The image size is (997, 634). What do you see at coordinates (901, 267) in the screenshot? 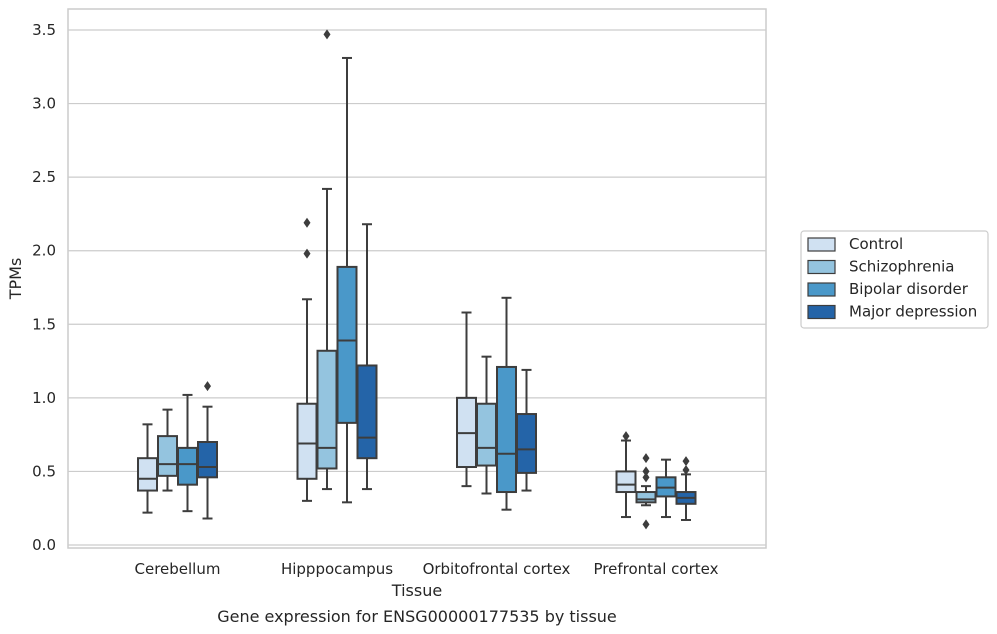
I see `legend-label: Schizophrenia` at bounding box center [901, 267].